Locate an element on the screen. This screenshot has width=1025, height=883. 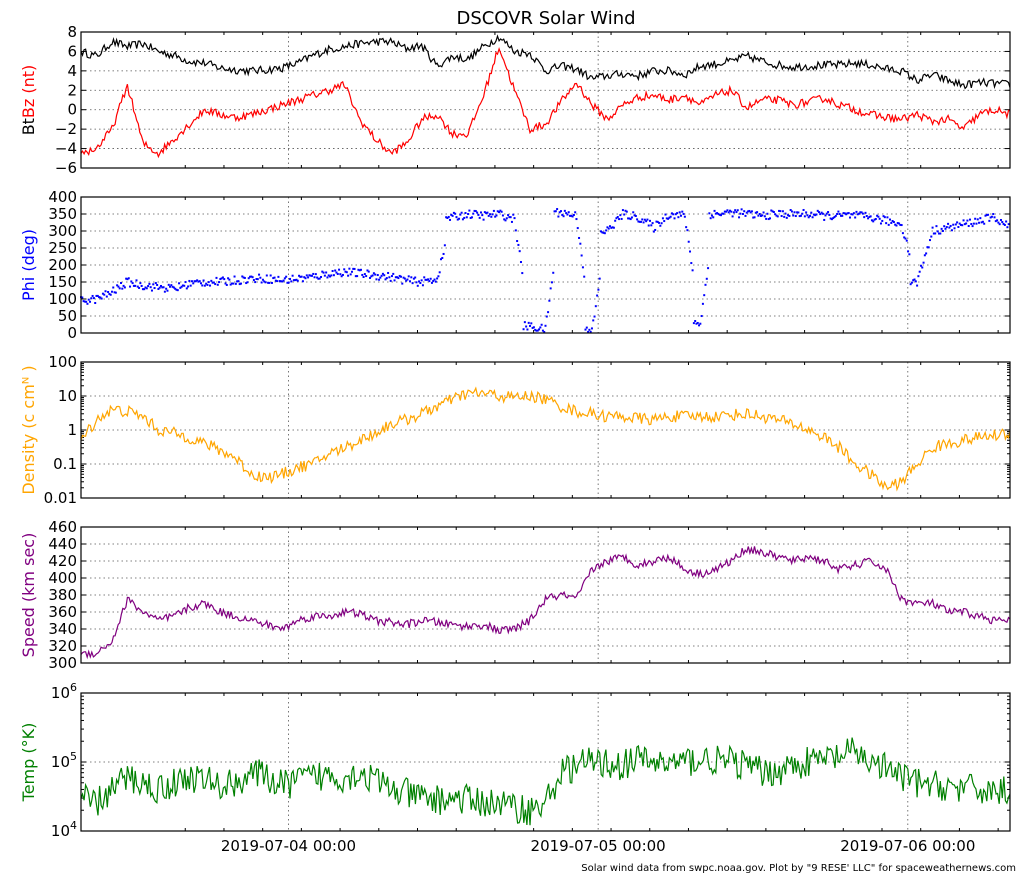
y-tick-label: 440 is located at coordinates (62, 544).